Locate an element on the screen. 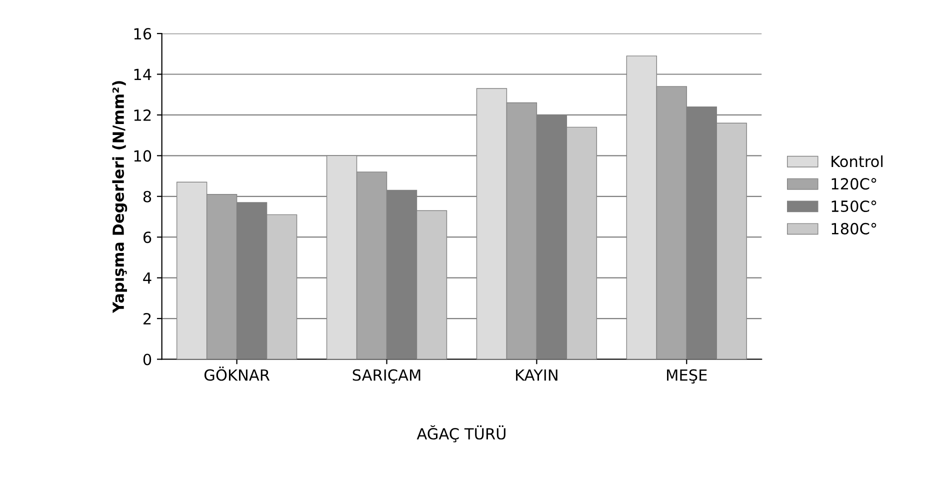  y-tick-label: 12 is located at coordinates (142, 115).